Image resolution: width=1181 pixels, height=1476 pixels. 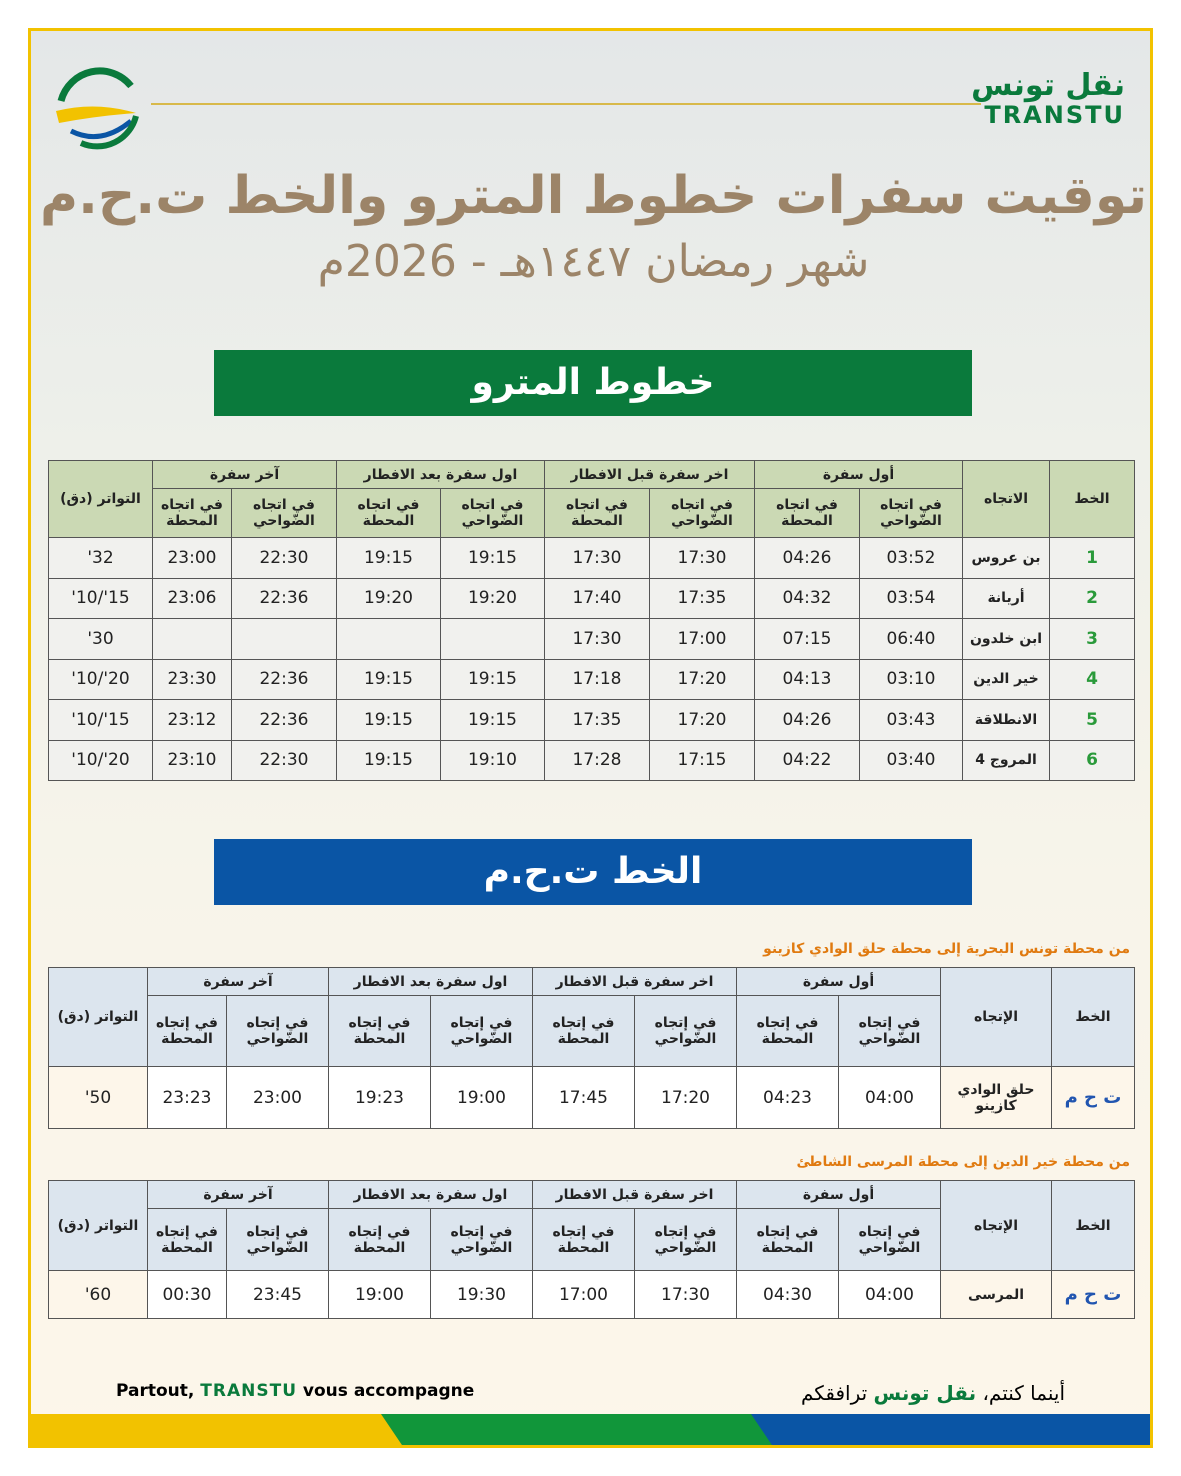 What do you see at coordinates (583, 1097) in the screenshot?
I see `departure-time: 17:45` at bounding box center [583, 1097].